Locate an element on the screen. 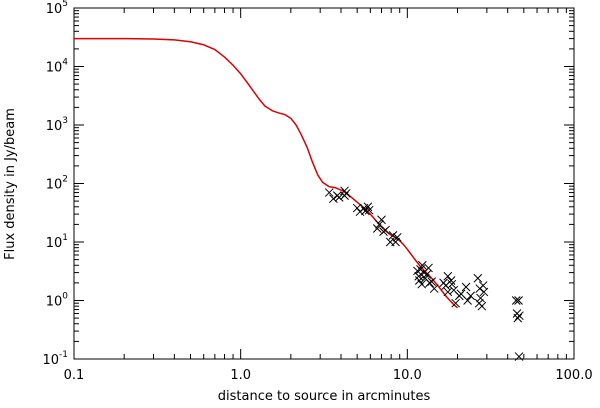  y-tick-label-exponent: 0 is located at coordinates (65, 297).